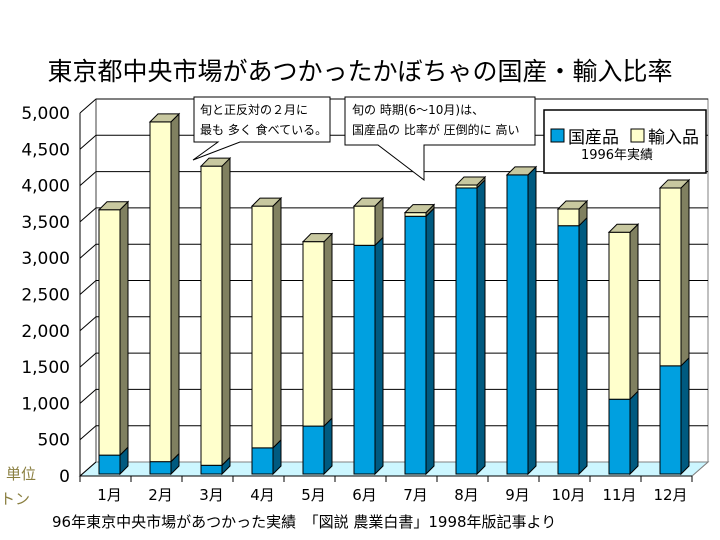 This screenshot has width=720, height=540. Describe the element at coordinates (45, 150) in the screenshot. I see `y-tick-label: 4,500` at that location.